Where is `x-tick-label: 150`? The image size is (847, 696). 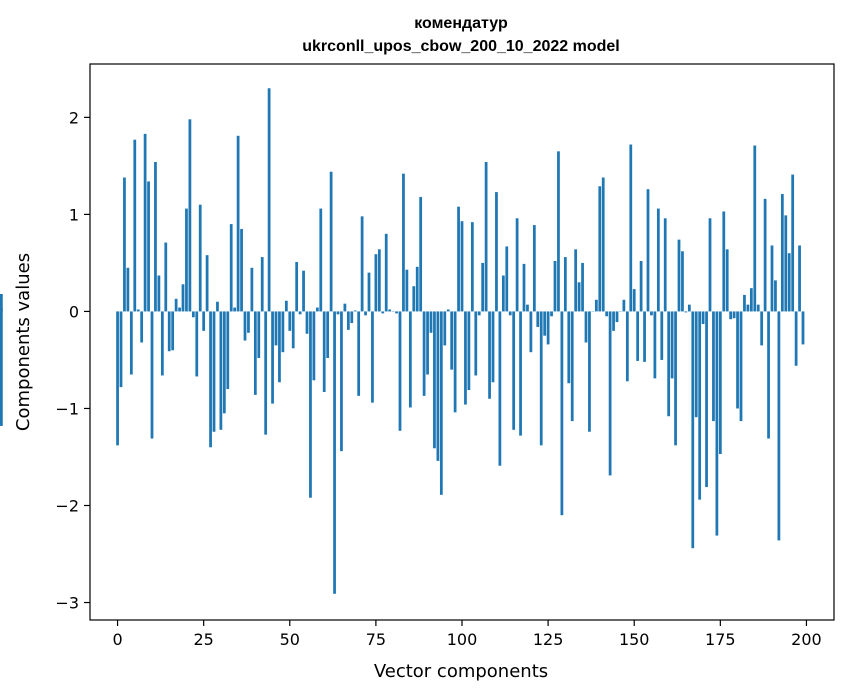
x-tick-label: 150 is located at coordinates (634, 639).